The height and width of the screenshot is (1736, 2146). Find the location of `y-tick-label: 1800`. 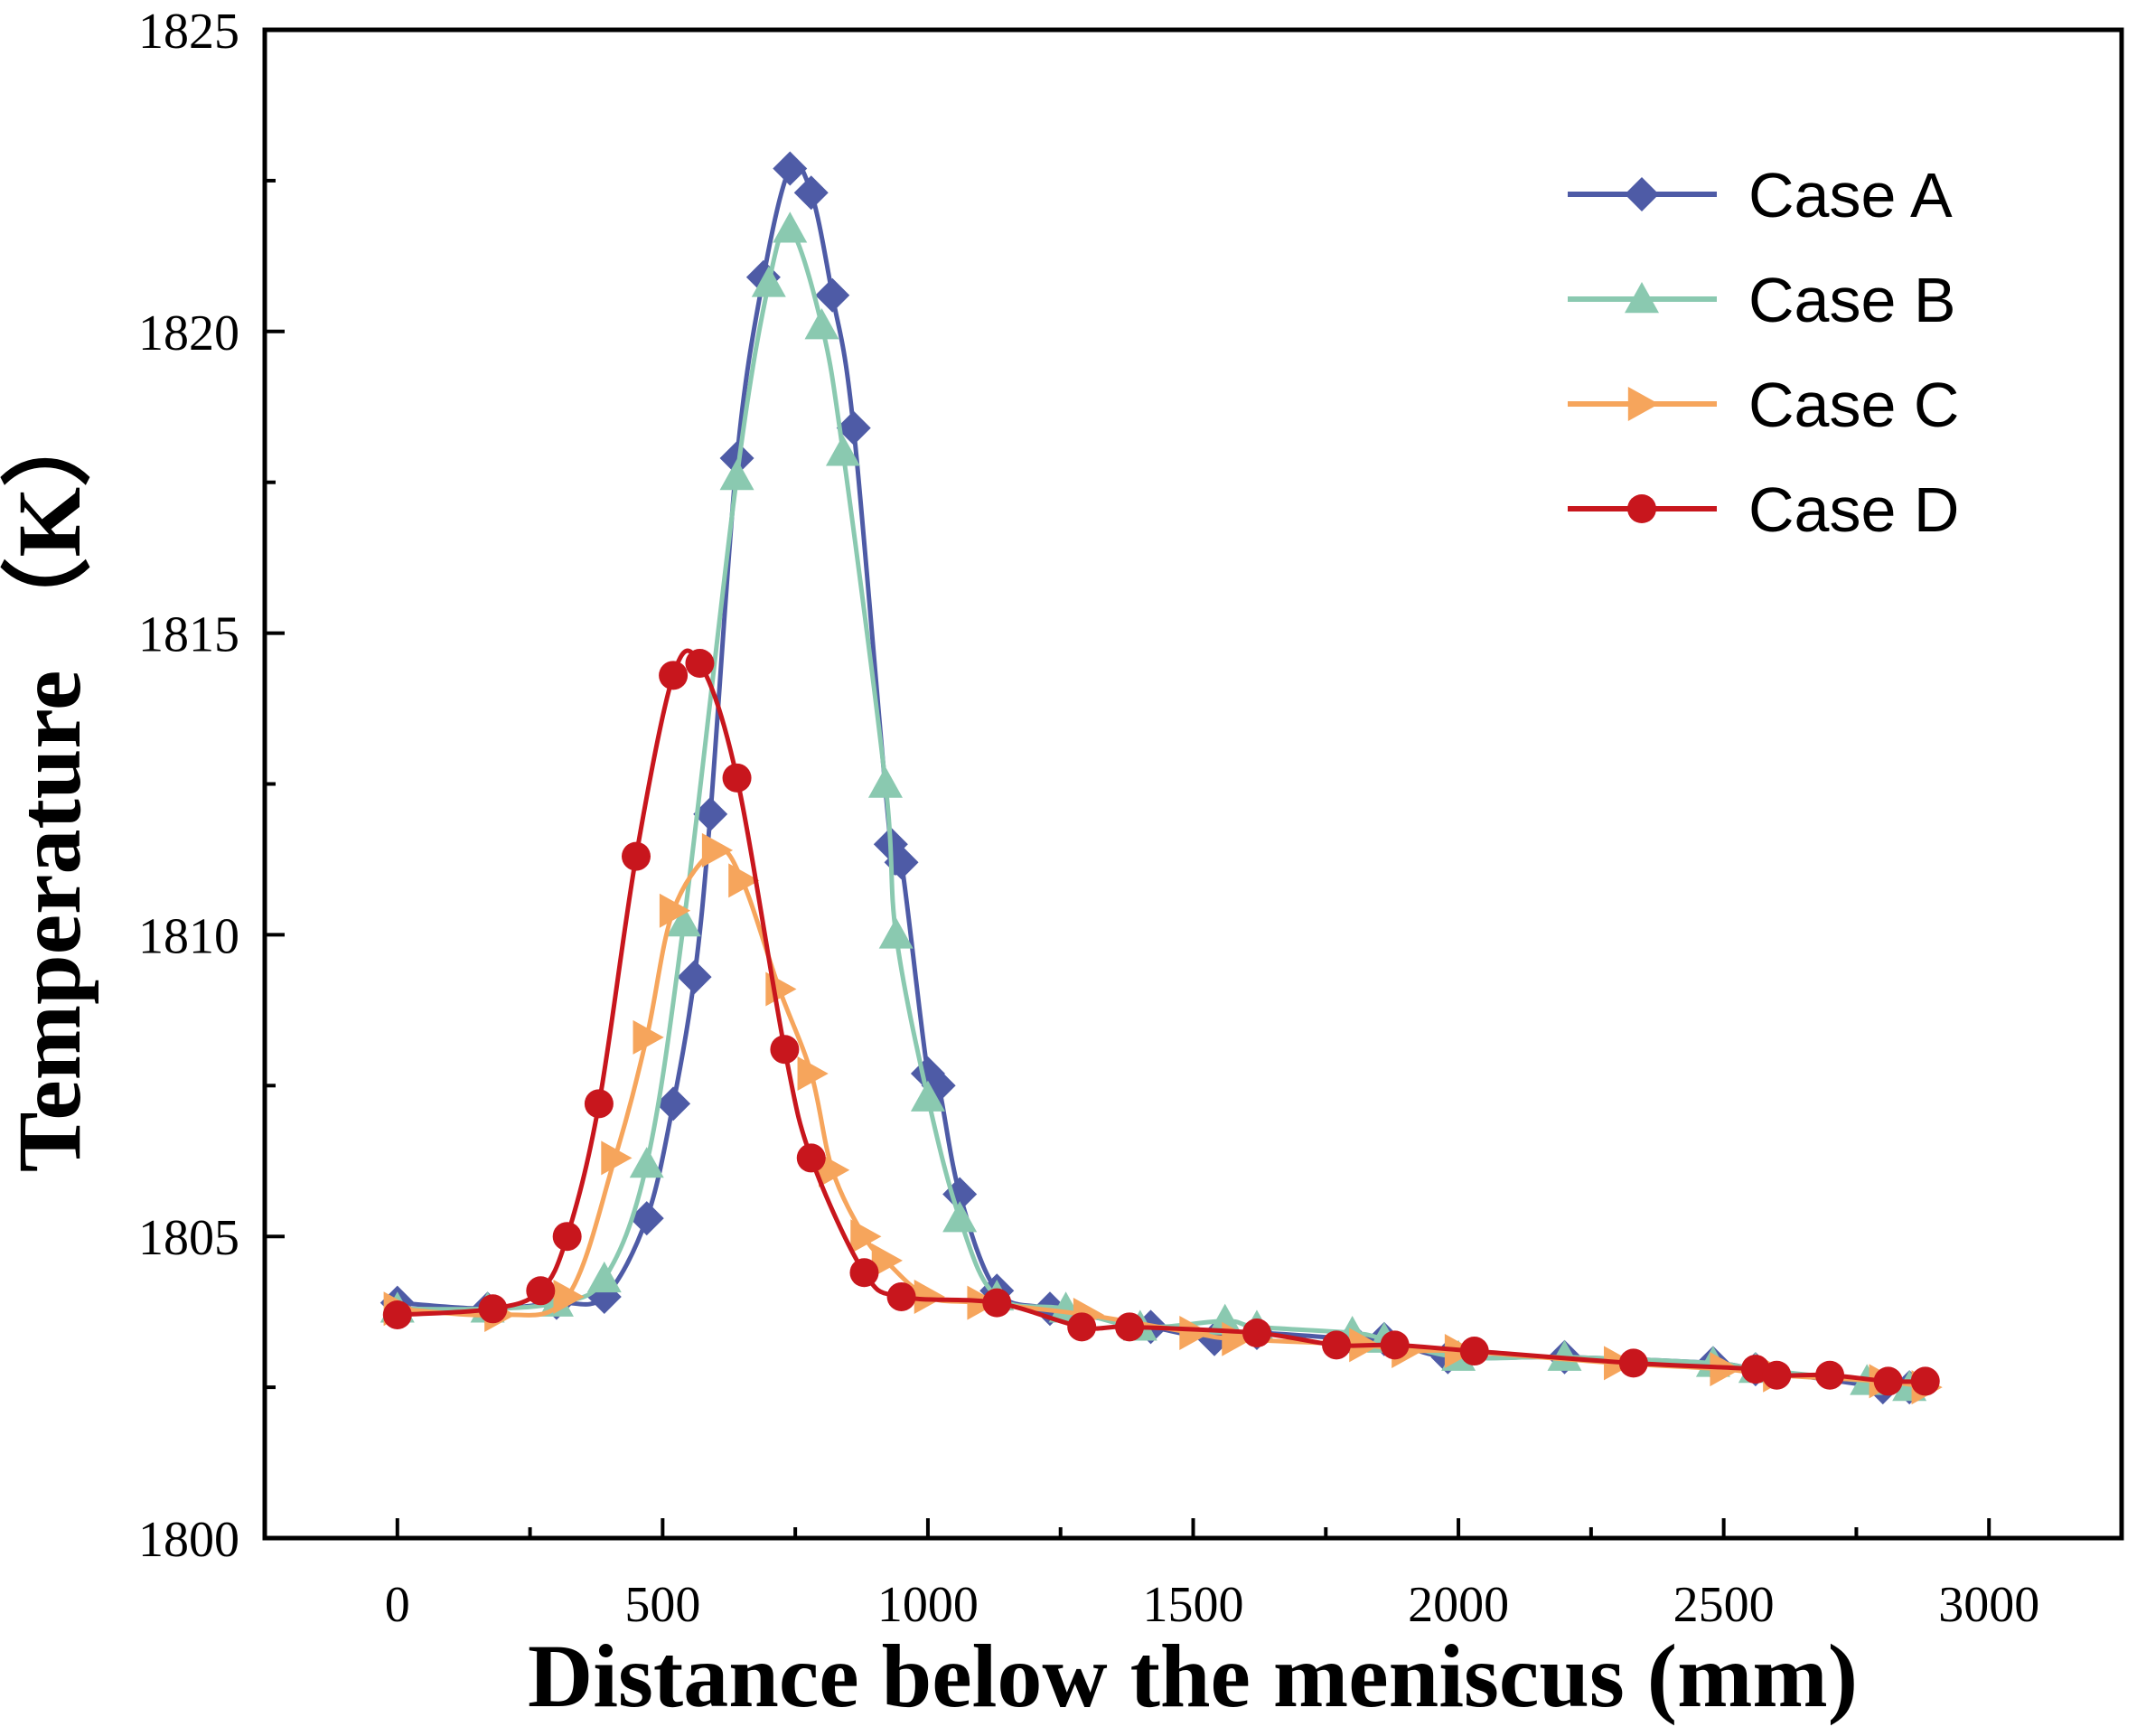

y-tick-label: 1800 is located at coordinates (188, 1540).